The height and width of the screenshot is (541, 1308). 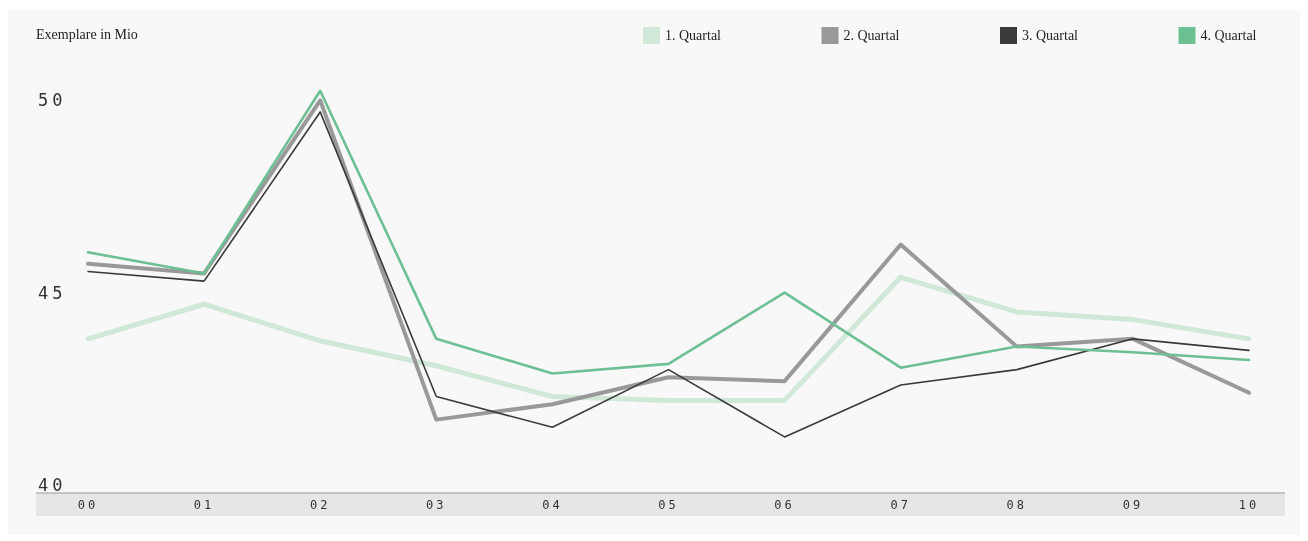 I want to click on legend-label: 1. Quartal, so click(x=693, y=35).